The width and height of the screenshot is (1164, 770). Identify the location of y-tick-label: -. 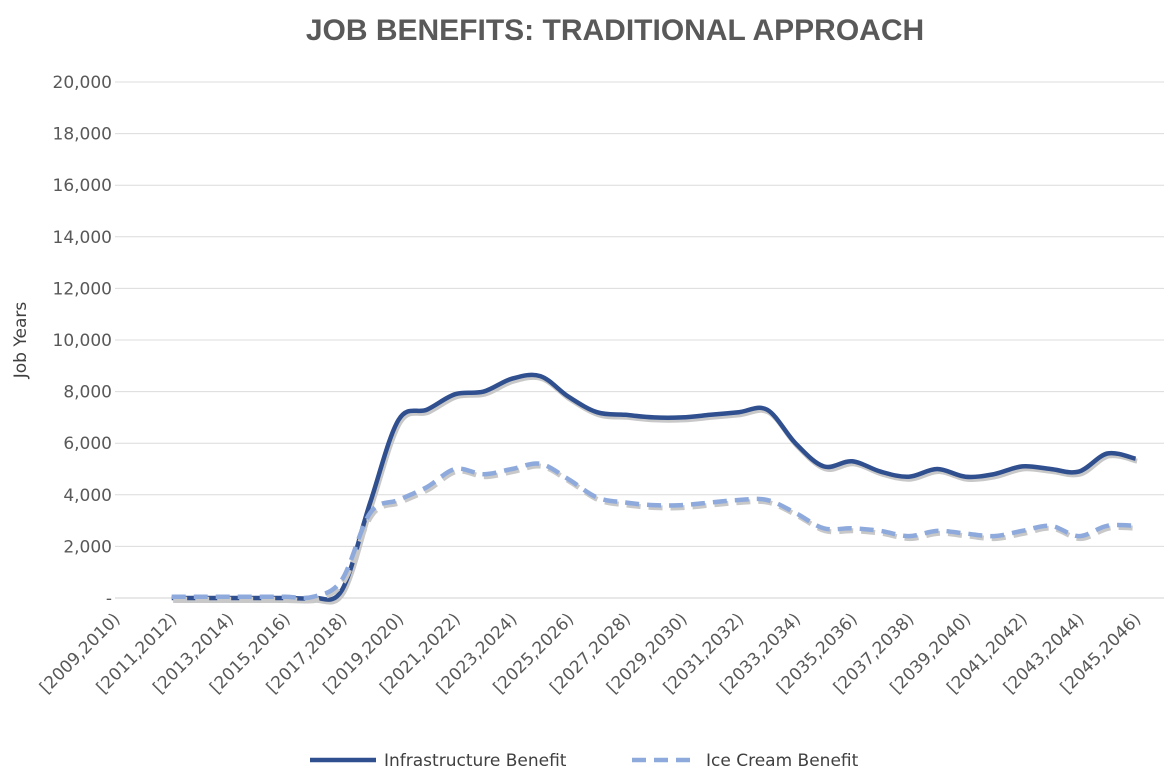
(109, 599).